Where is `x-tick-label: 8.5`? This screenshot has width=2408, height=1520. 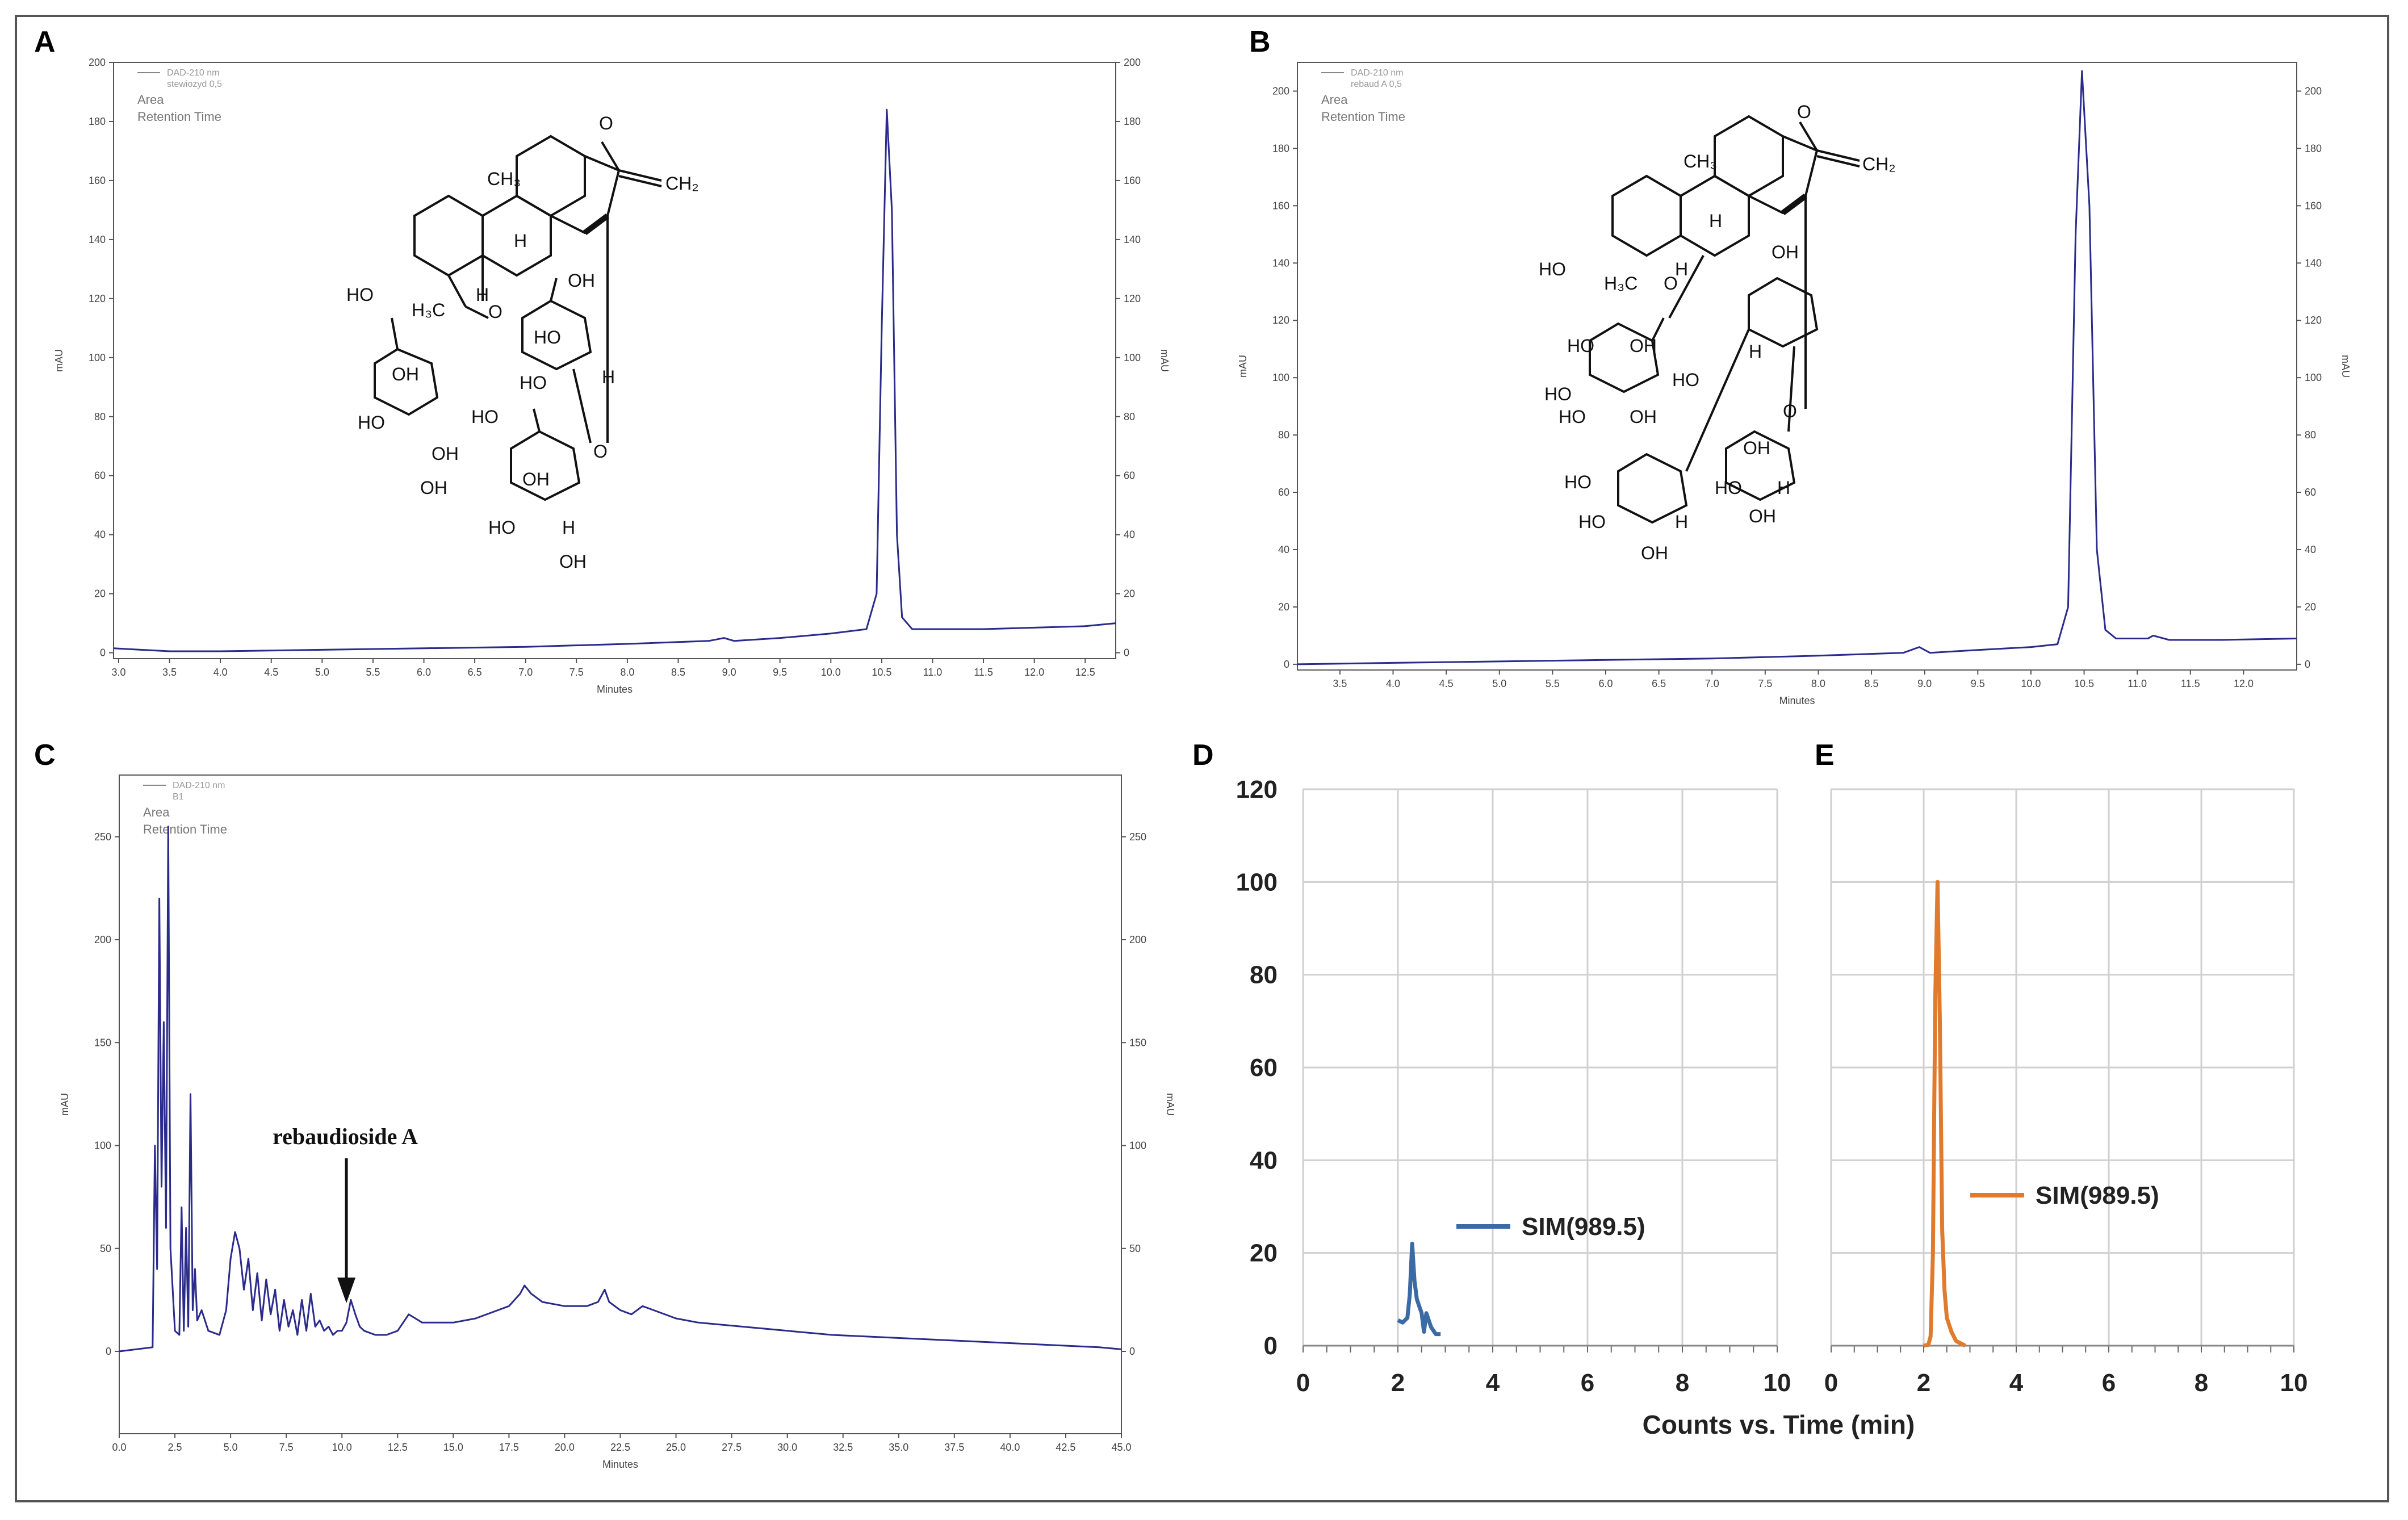
x-tick-label: 8.5 is located at coordinates (1872, 683).